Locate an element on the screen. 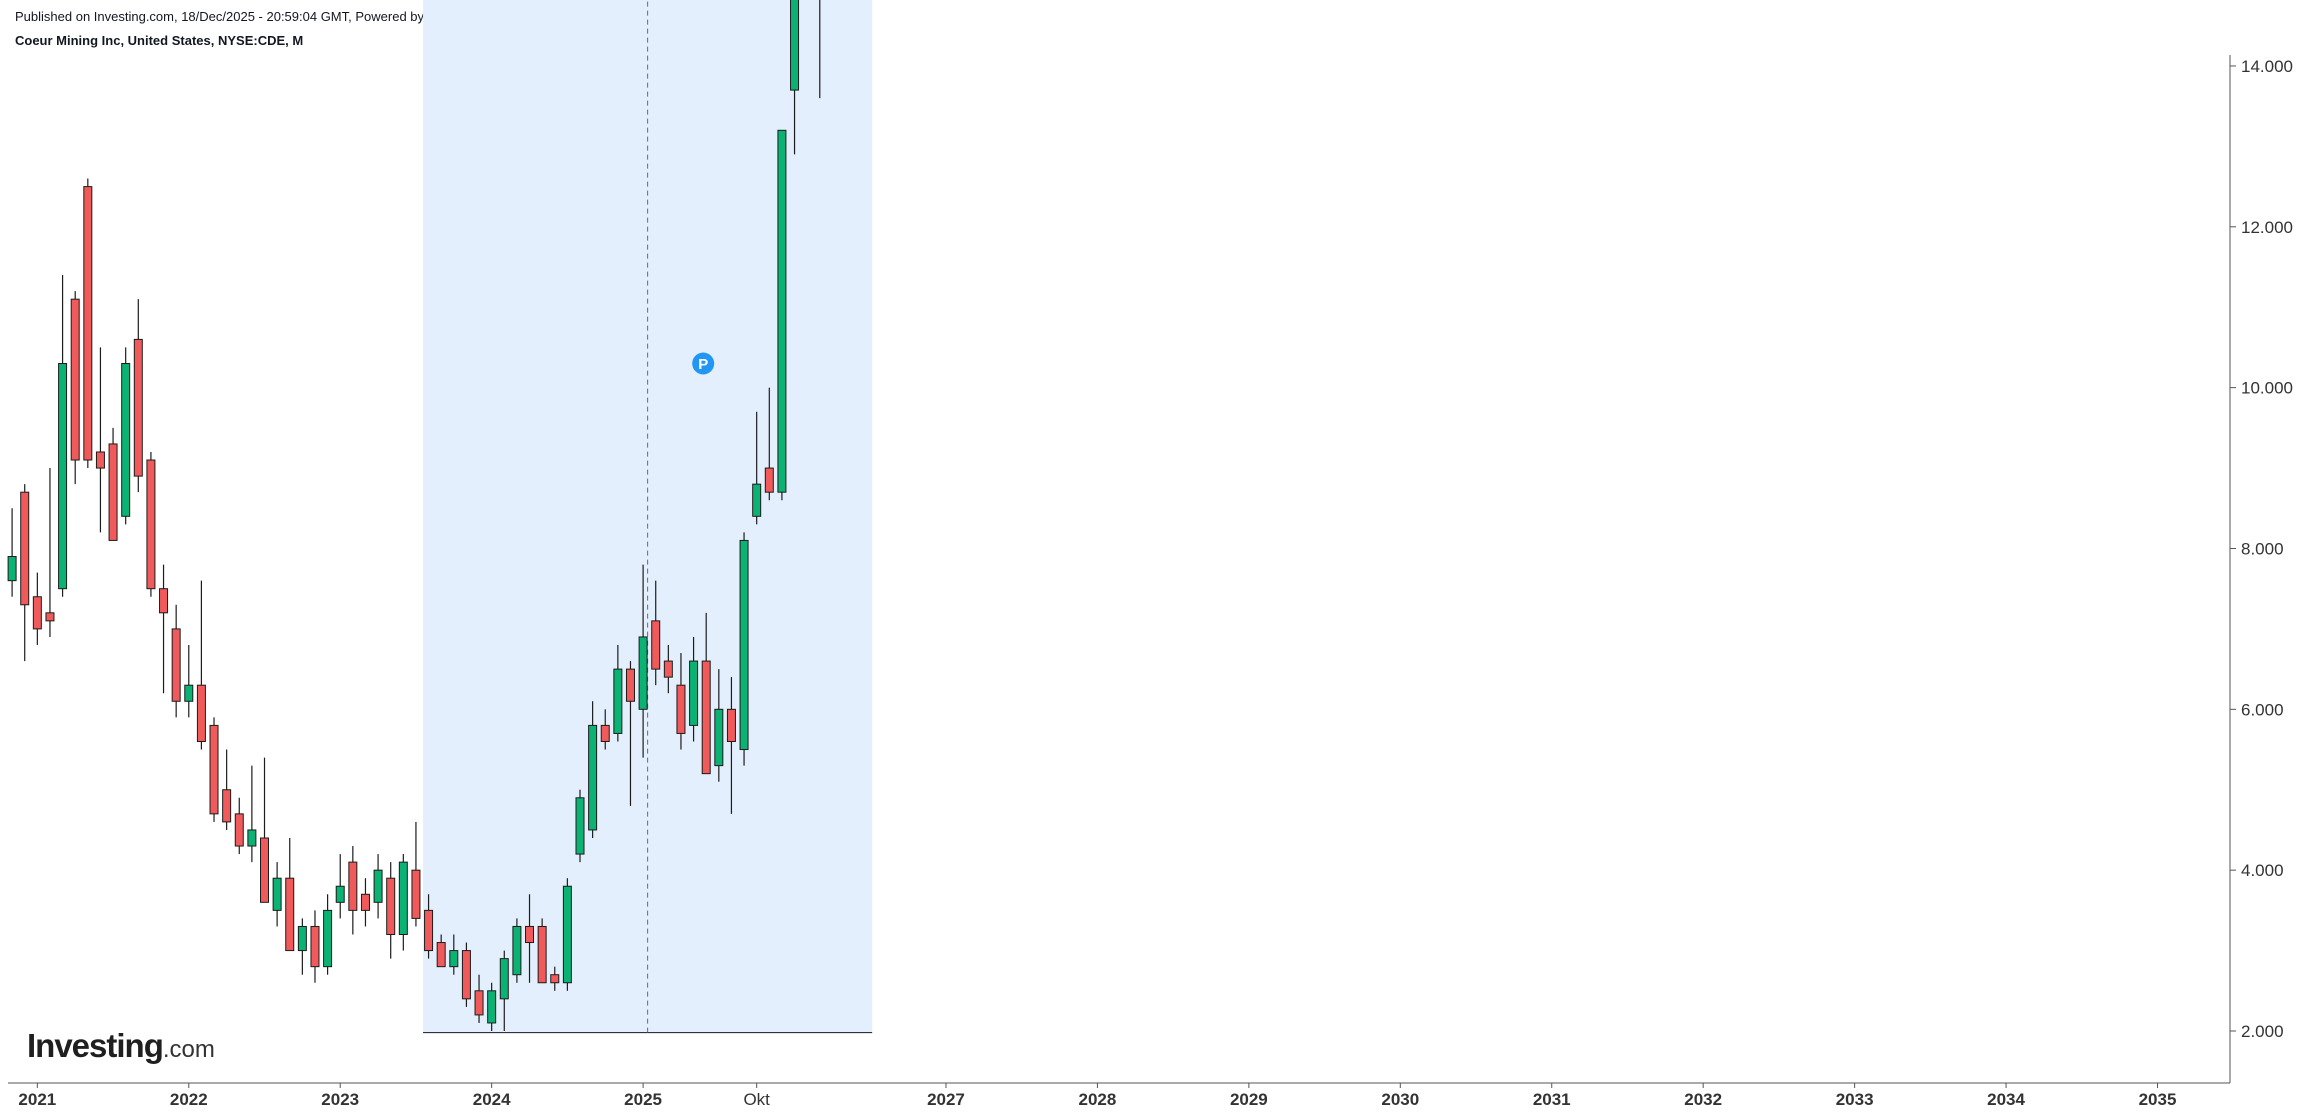 This screenshot has width=2305, height=1117. x-tick-label: Okt is located at coordinates (756, 1099).